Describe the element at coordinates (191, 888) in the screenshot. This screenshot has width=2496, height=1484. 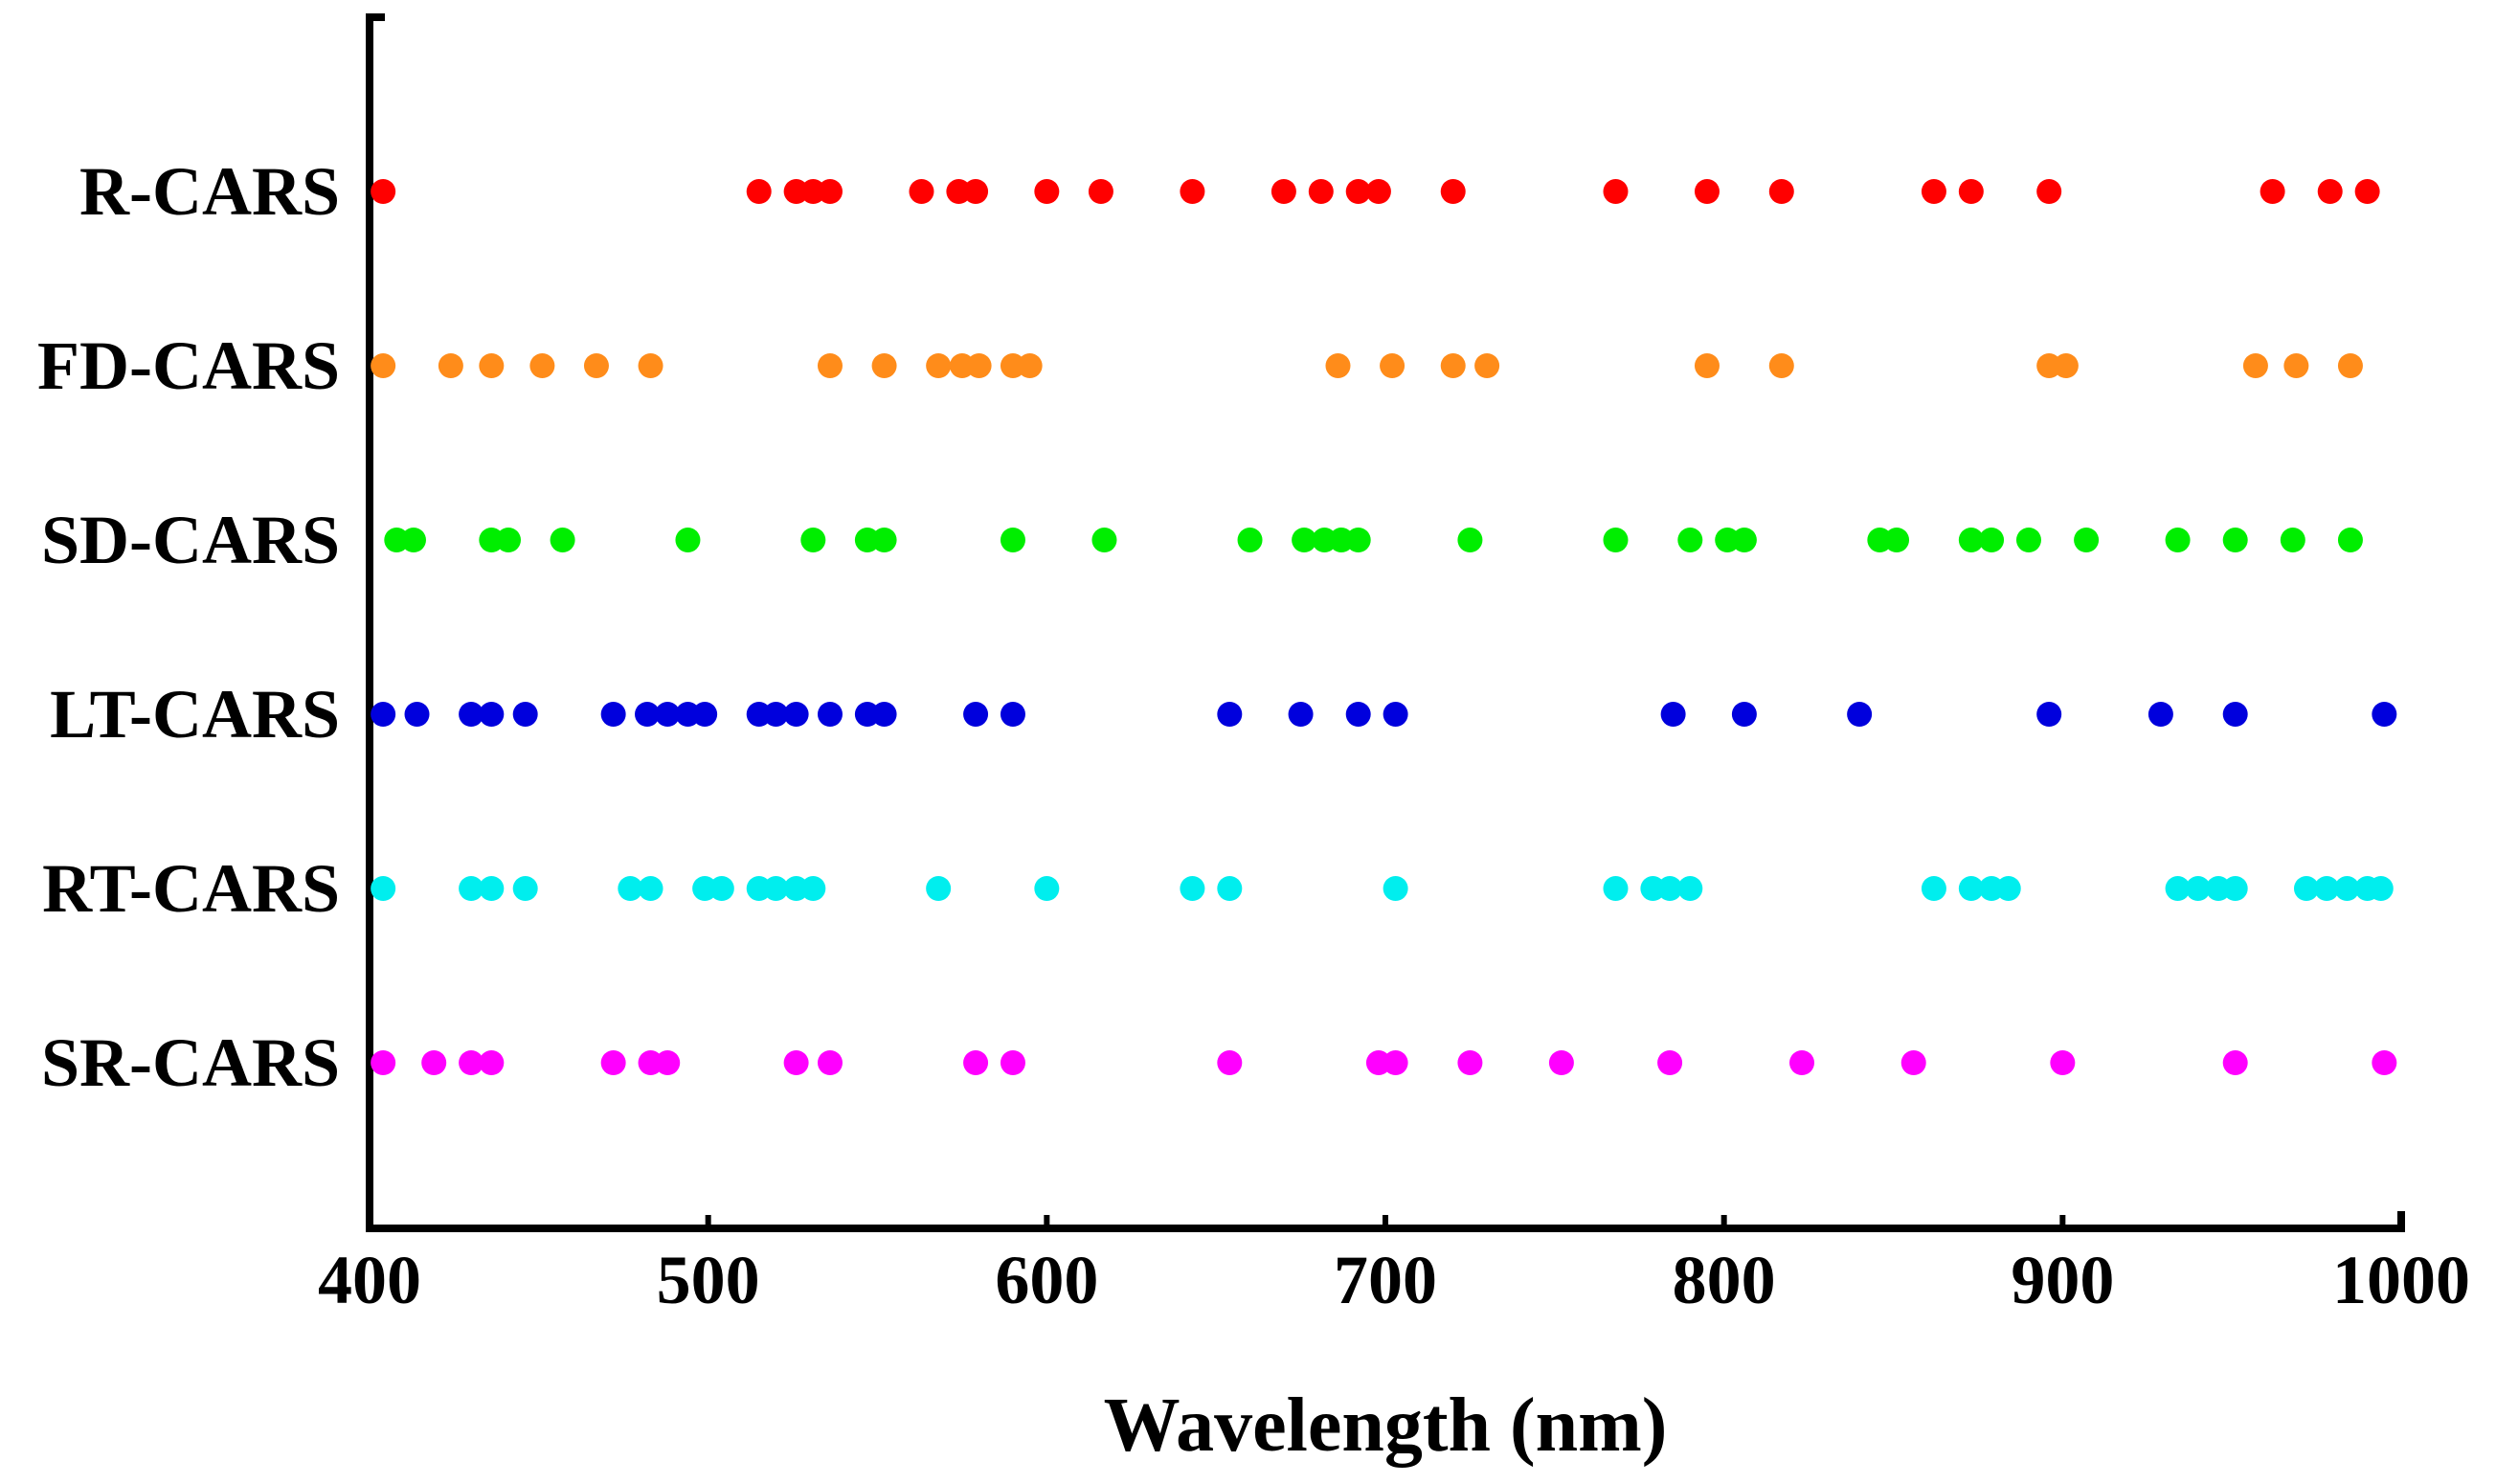
I see `category-label: RT-CARS` at that location.